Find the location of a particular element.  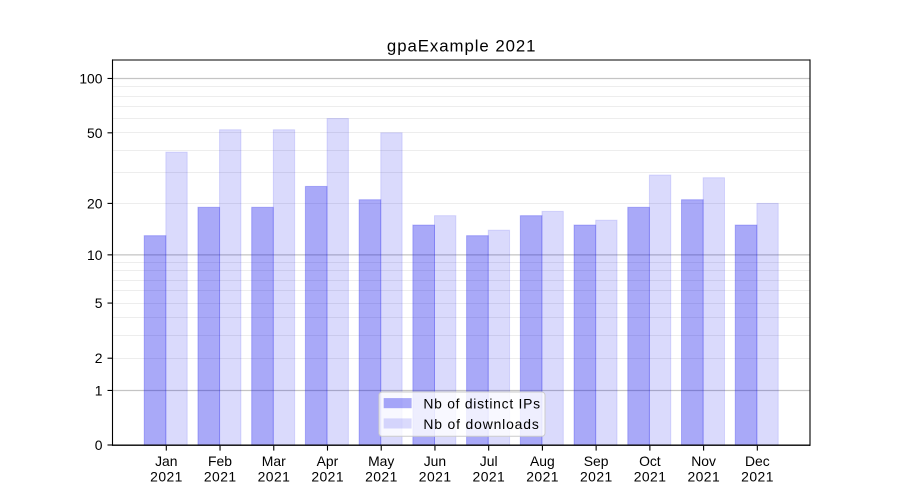

svg-text: Nb of distinct IPs is located at coordinates (481, 404).